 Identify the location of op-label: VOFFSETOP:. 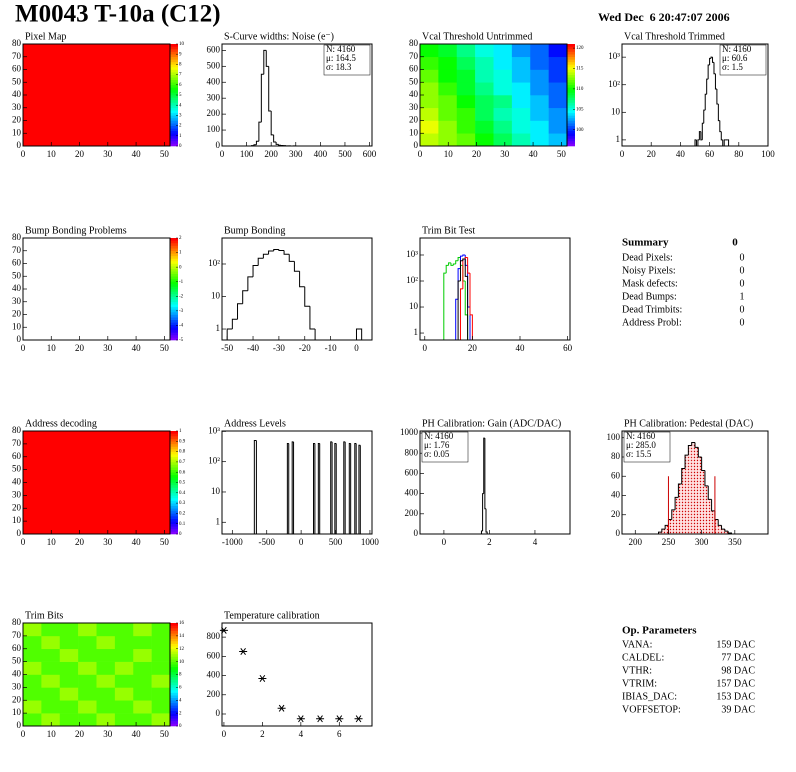
(651, 709).